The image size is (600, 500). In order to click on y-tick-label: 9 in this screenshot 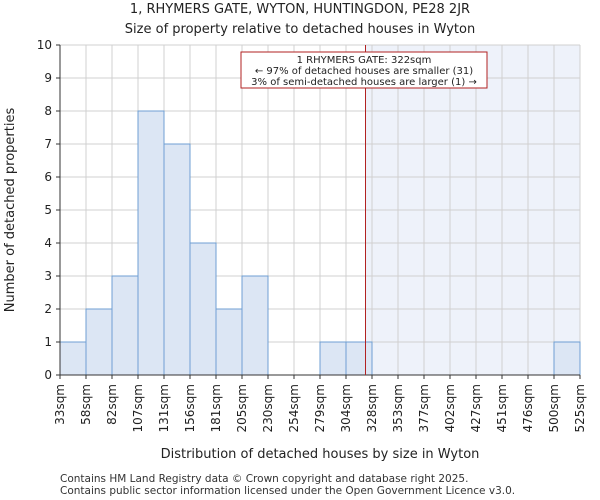, I will do `click(48, 78)`.